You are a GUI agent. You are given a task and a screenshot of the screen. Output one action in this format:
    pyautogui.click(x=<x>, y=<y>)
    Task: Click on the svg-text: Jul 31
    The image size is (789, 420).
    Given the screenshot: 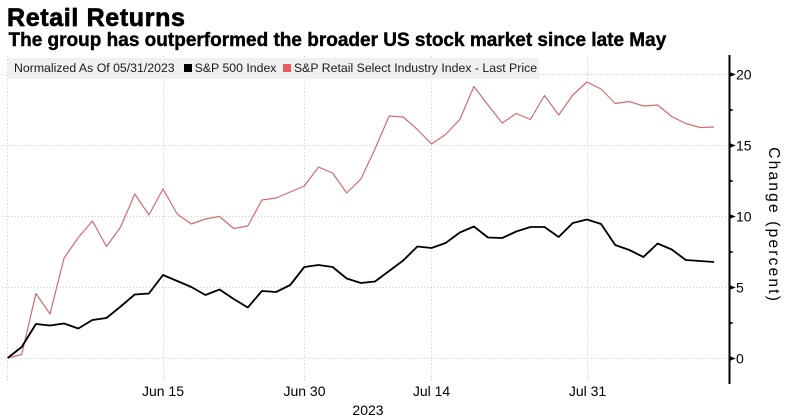 What is the action you would take?
    pyautogui.click(x=588, y=391)
    